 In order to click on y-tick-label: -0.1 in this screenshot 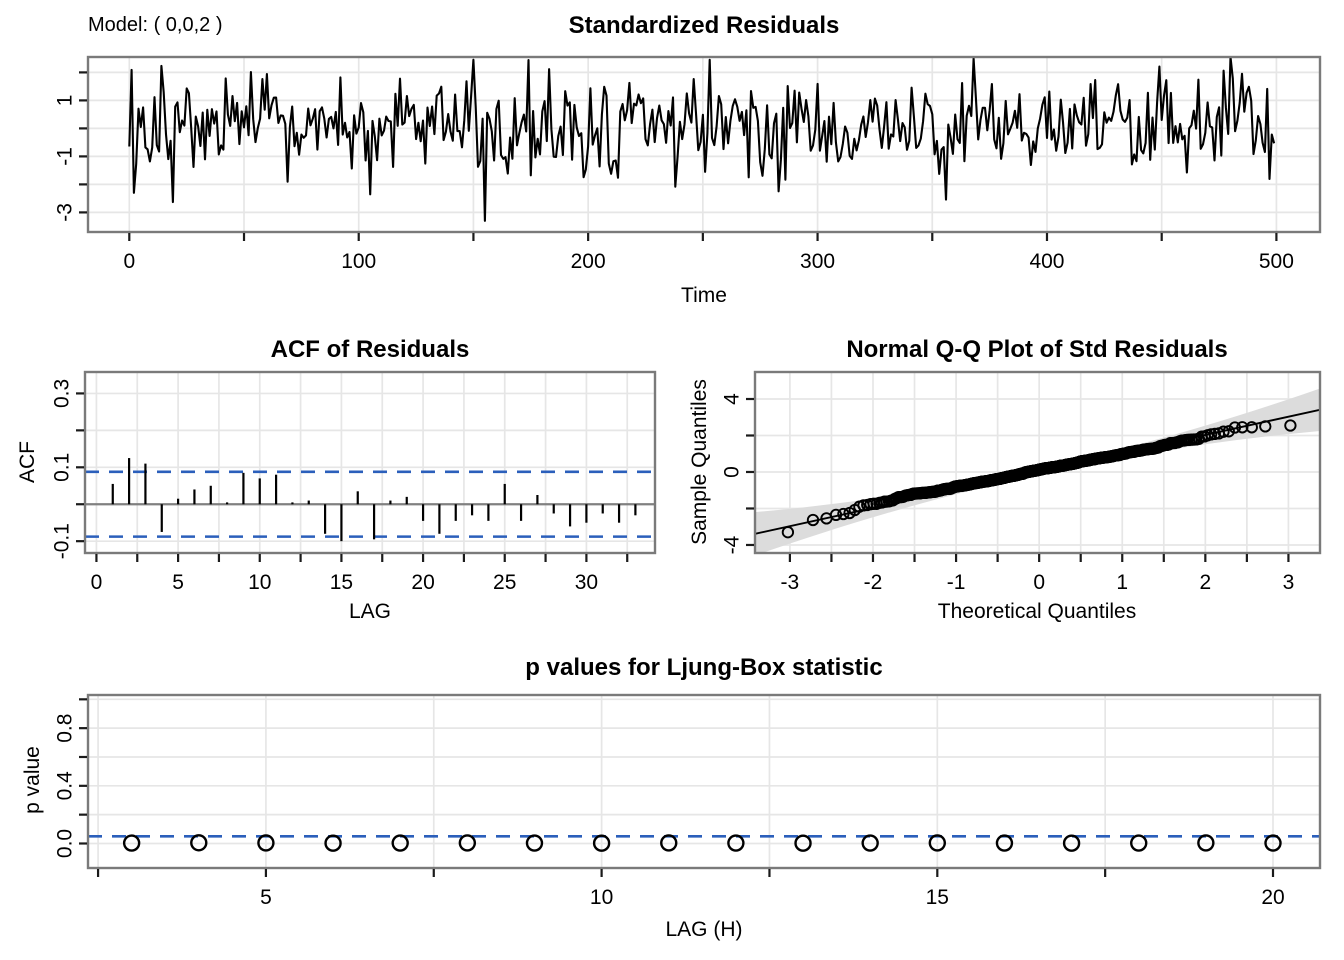, I will do `click(62, 541)`.